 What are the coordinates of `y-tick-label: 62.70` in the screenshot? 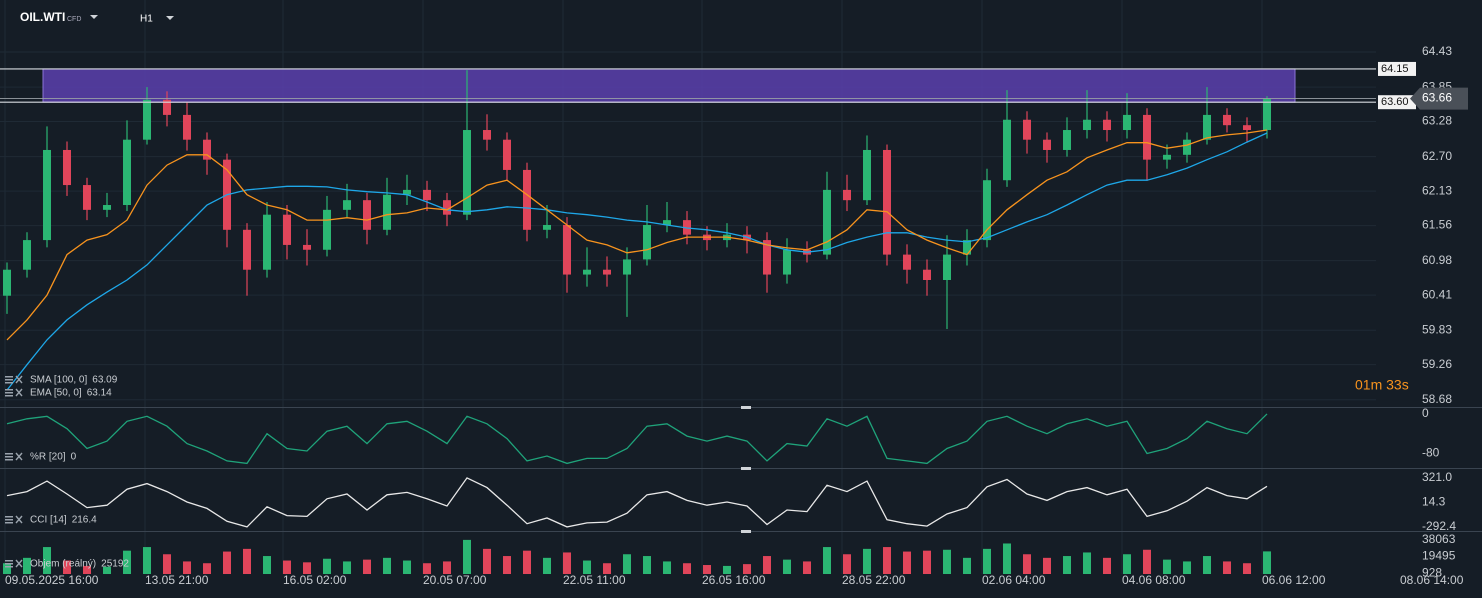 It's located at (1437, 156).